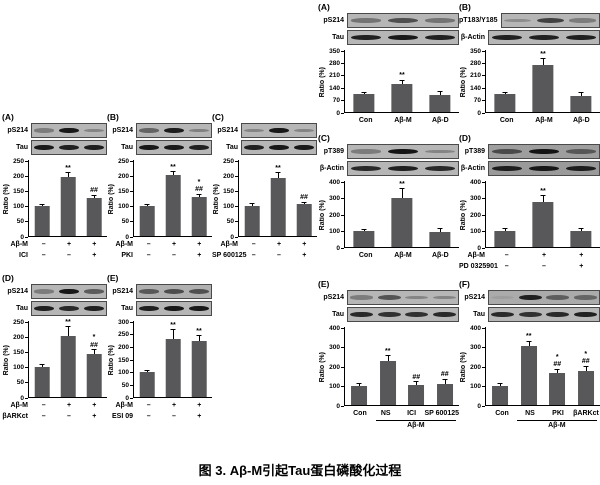  Describe the element at coordinates (336, 101) in the screenshot. I see `y-tick-label: 70` at that location.